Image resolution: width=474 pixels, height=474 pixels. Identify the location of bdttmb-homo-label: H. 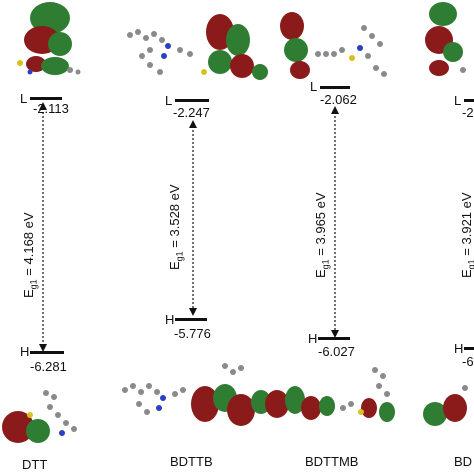
(313, 338).